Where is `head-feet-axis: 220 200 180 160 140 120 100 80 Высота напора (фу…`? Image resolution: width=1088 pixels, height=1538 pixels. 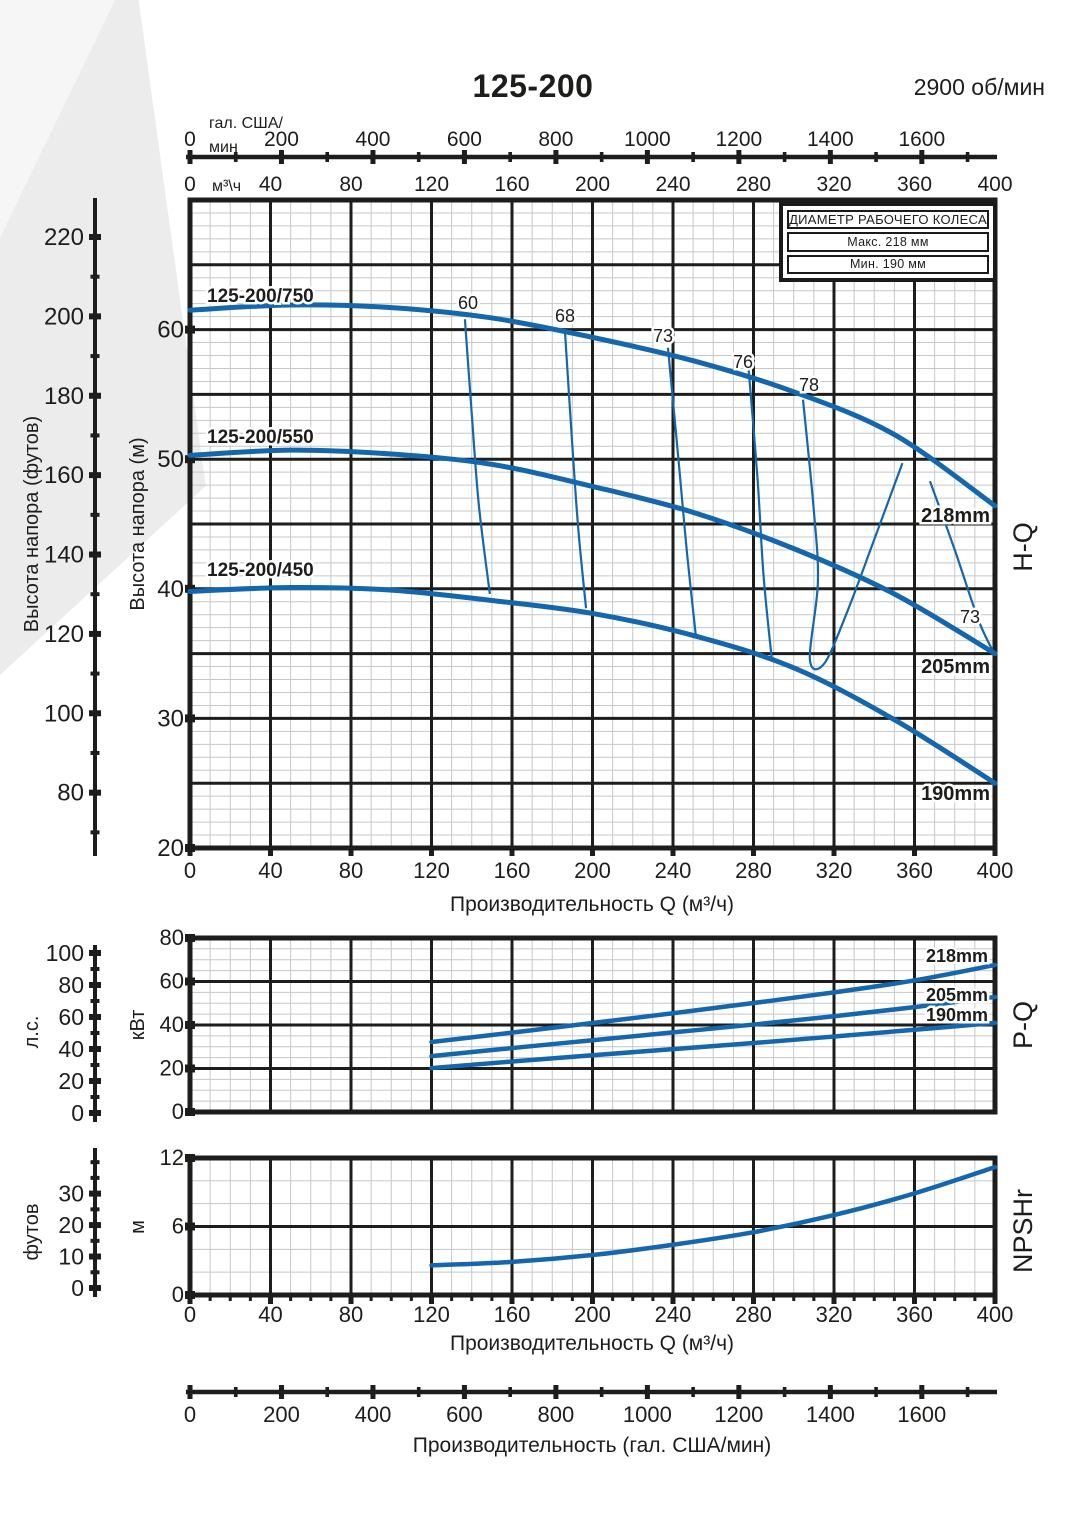 head-feet-axis: 220 200 180 160 140 120 100 80 Высота напора (фу… is located at coordinates (61, 527).